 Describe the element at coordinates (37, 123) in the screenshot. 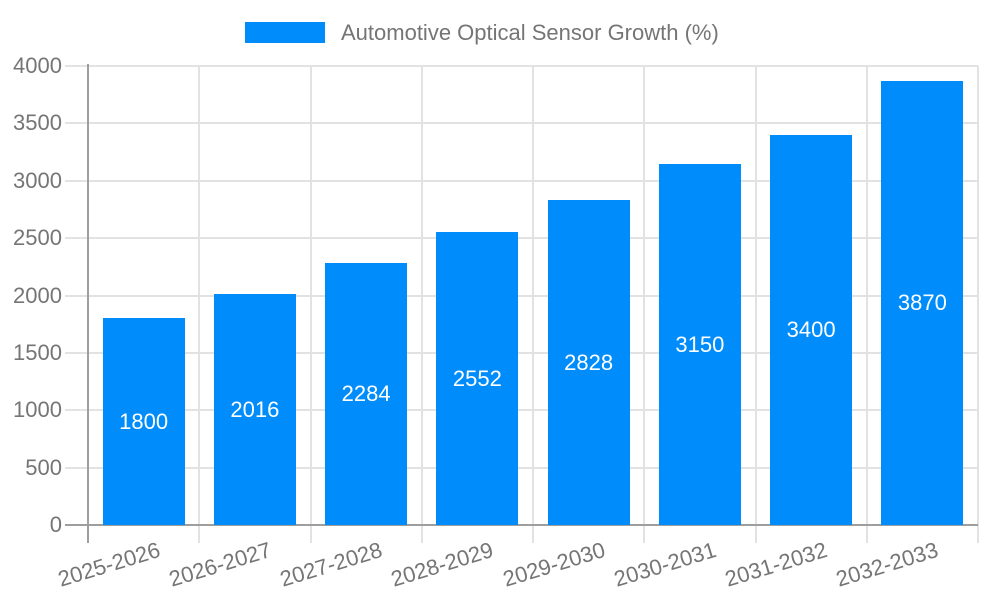

I see `y-axis-tick-label: 3500` at that location.